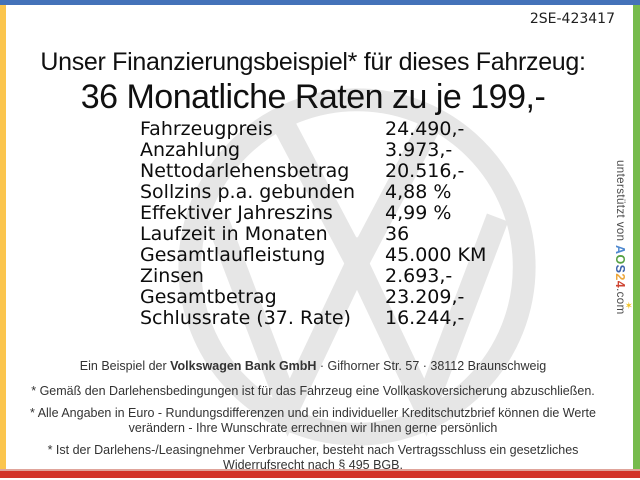 This screenshot has width=640, height=480. I want to click on table-row: Anzahlung 3.973,-, so click(313, 150).